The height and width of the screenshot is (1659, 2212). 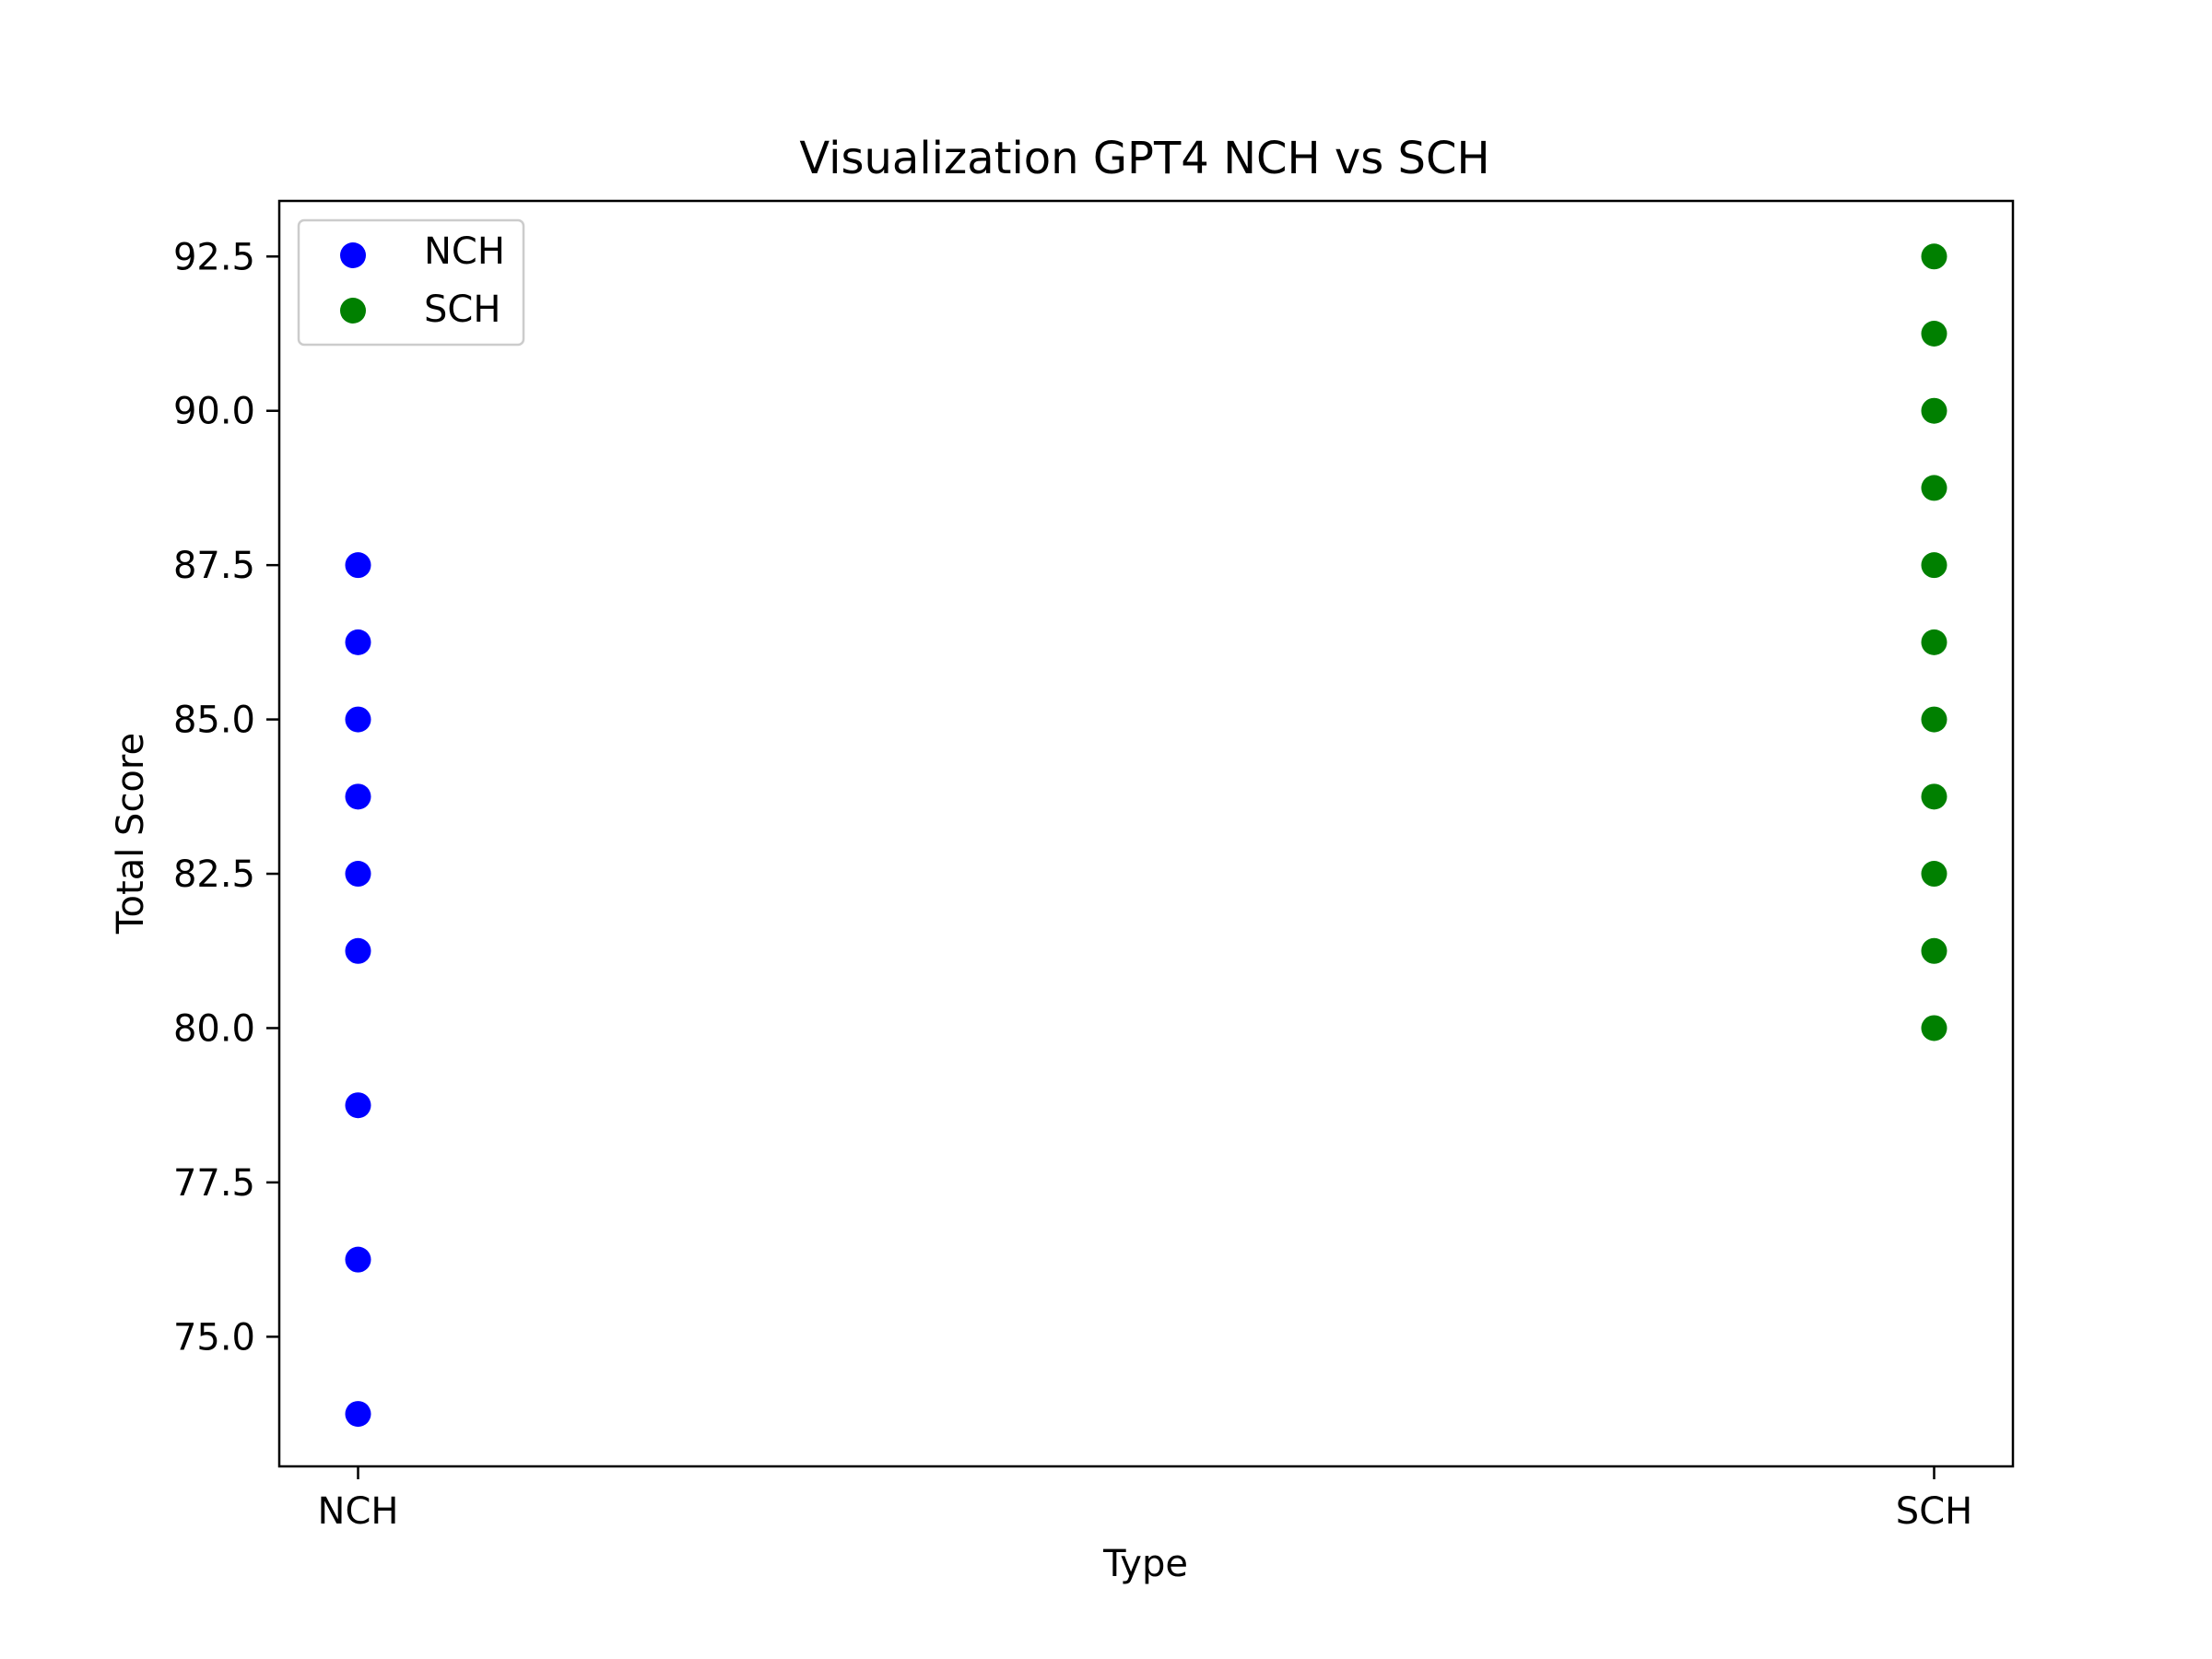 I want to click on legend: NCH SCH, so click(x=411, y=282).